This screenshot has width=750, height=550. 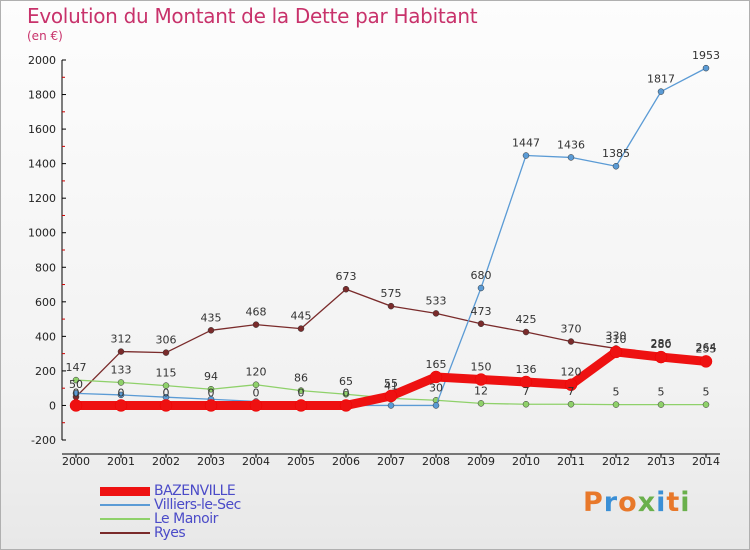 What do you see at coordinates (45, 36) in the screenshot?
I see `page-subtitle: (en €)` at bounding box center [45, 36].